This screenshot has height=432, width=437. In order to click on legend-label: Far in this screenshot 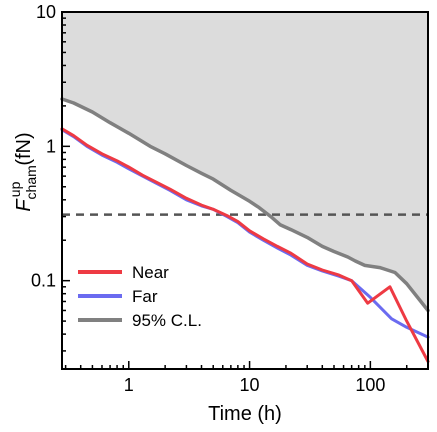, I will do `click(145, 296)`.